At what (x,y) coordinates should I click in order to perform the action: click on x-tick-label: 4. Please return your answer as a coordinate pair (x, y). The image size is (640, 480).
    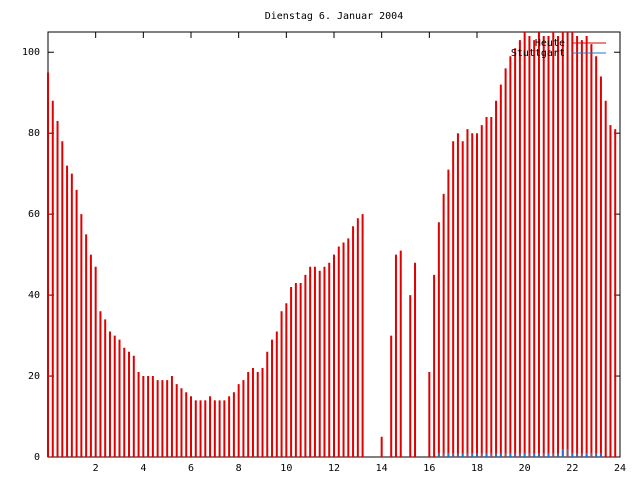
    Looking at the image, I should click on (143, 468).